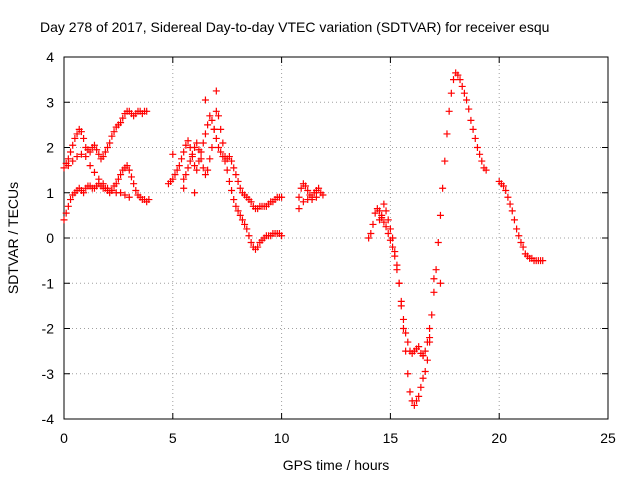 Image resolution: width=640 pixels, height=480 pixels. Describe the element at coordinates (50, 238) in the screenshot. I see `y-tick-label: 0` at that location.